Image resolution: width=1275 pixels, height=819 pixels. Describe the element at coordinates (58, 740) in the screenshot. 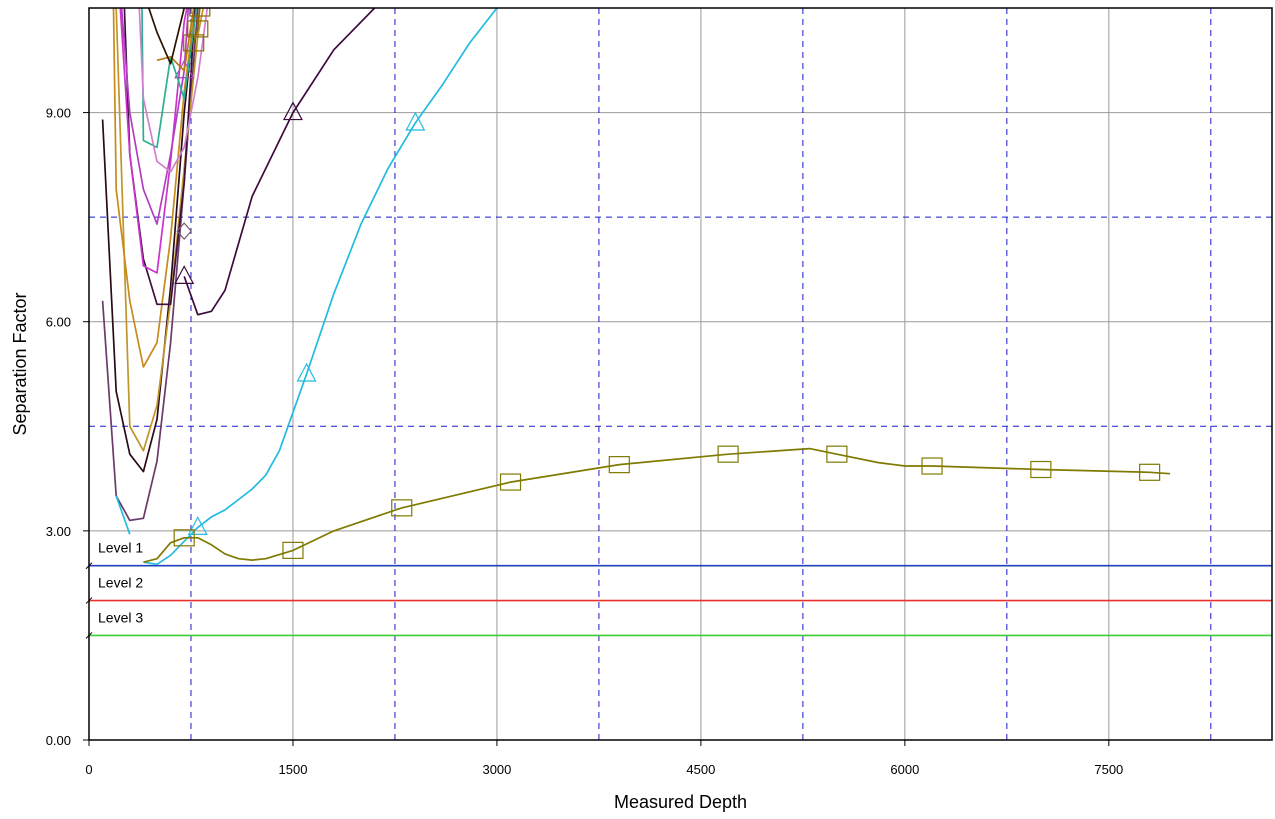

I see `y-tick-label: 0.00` at that location.